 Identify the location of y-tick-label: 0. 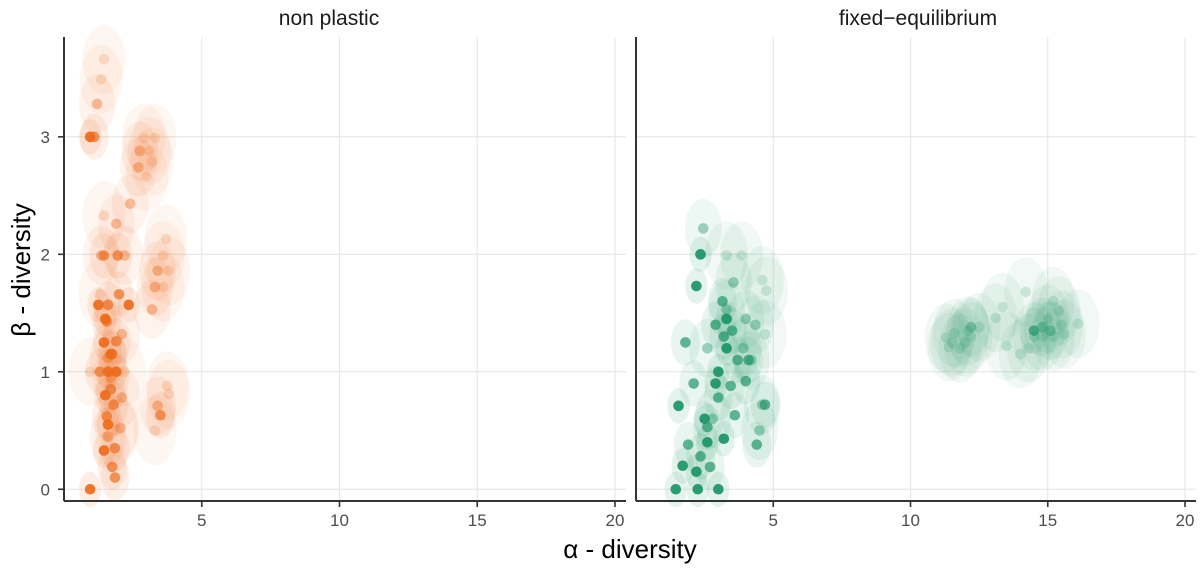
(45, 489).